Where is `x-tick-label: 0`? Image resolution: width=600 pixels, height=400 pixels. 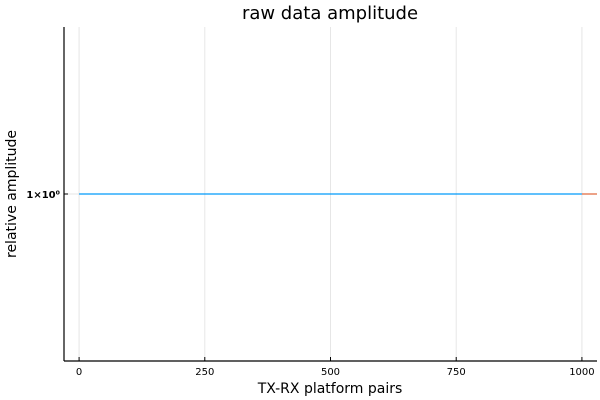 x-tick-label: 0 is located at coordinates (79, 372).